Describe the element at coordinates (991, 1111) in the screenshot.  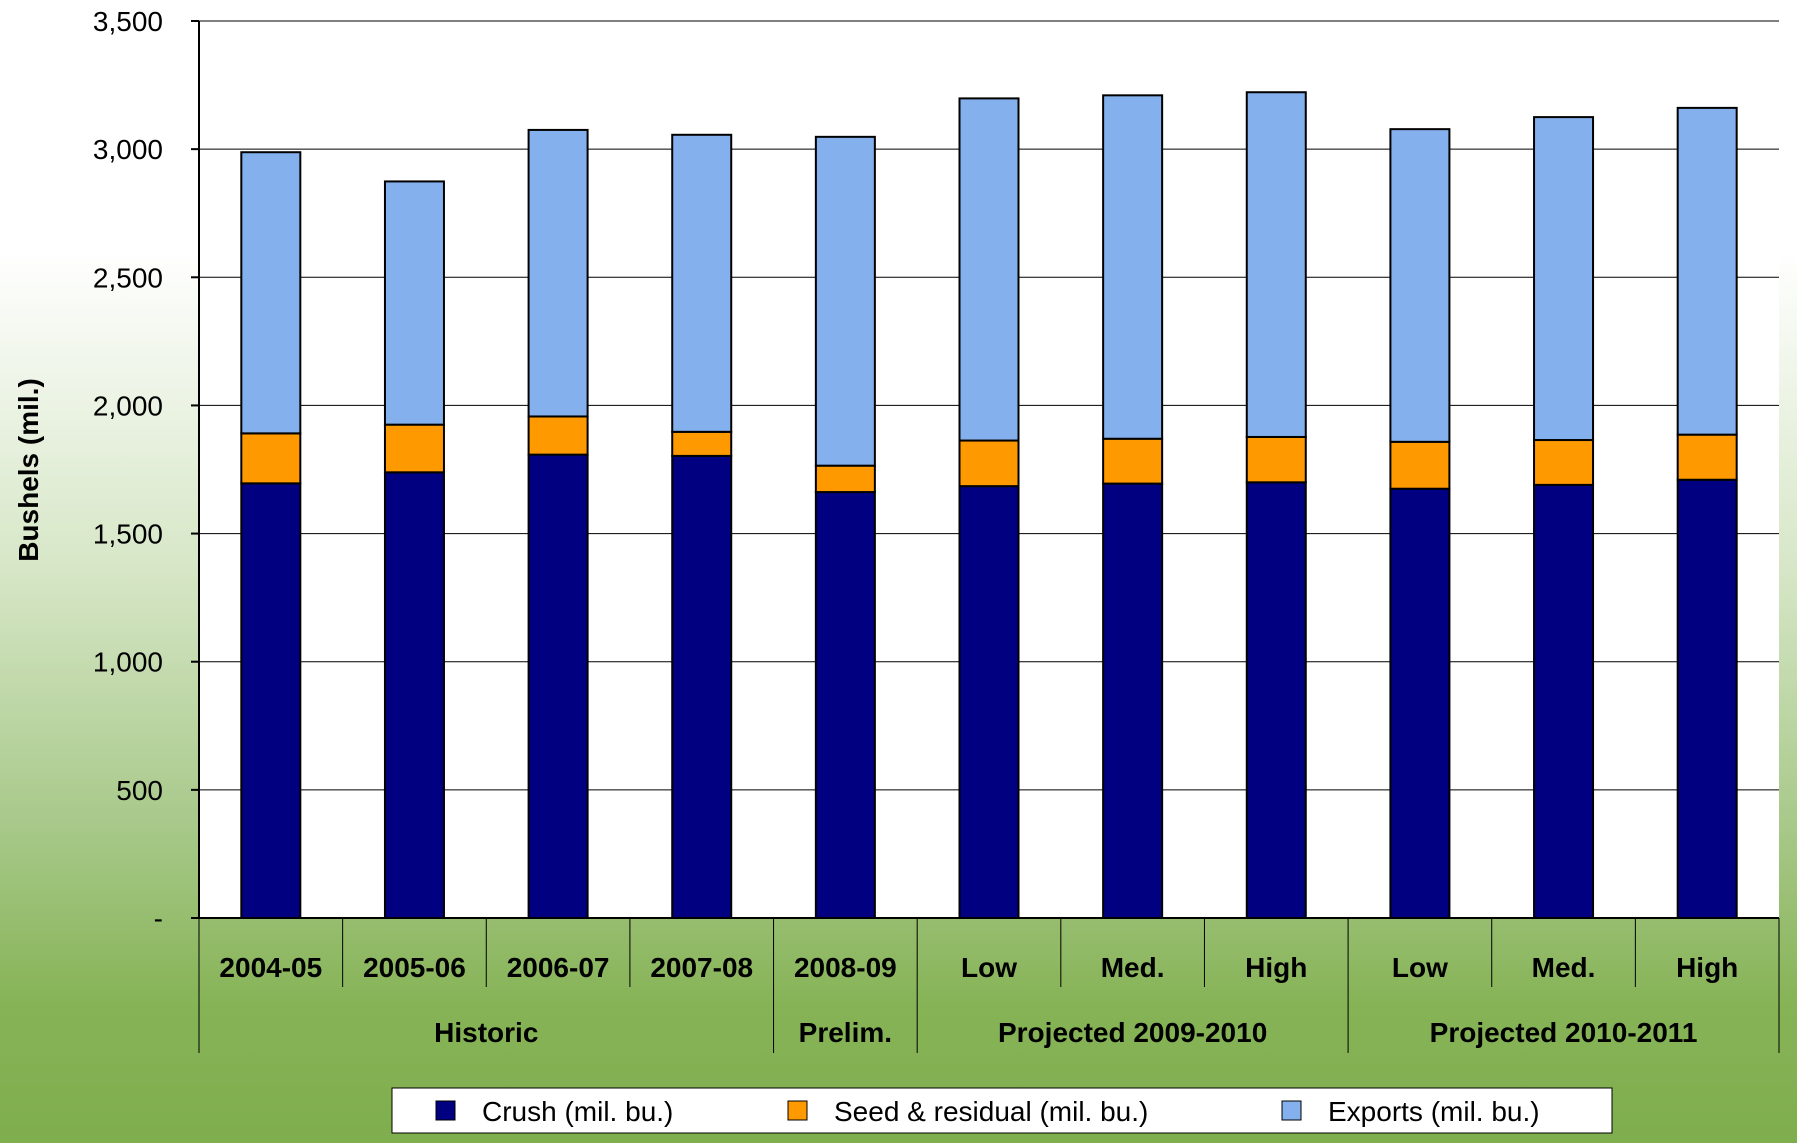
I see `legend-label: Seed & residual (mil. bu.)` at that location.